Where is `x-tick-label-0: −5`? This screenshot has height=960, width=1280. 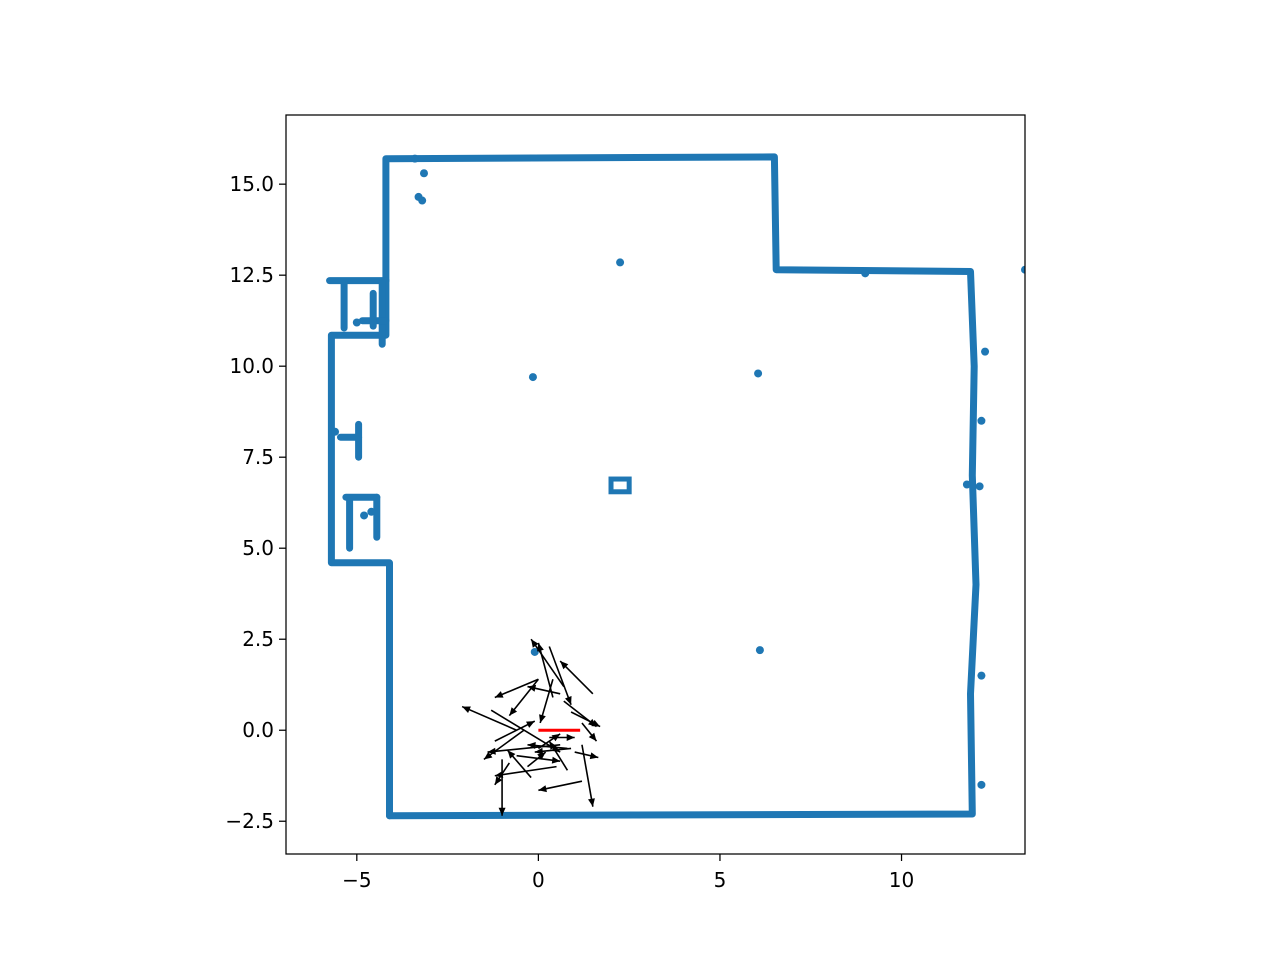
x-tick-label-0: −5 is located at coordinates (356, 880).